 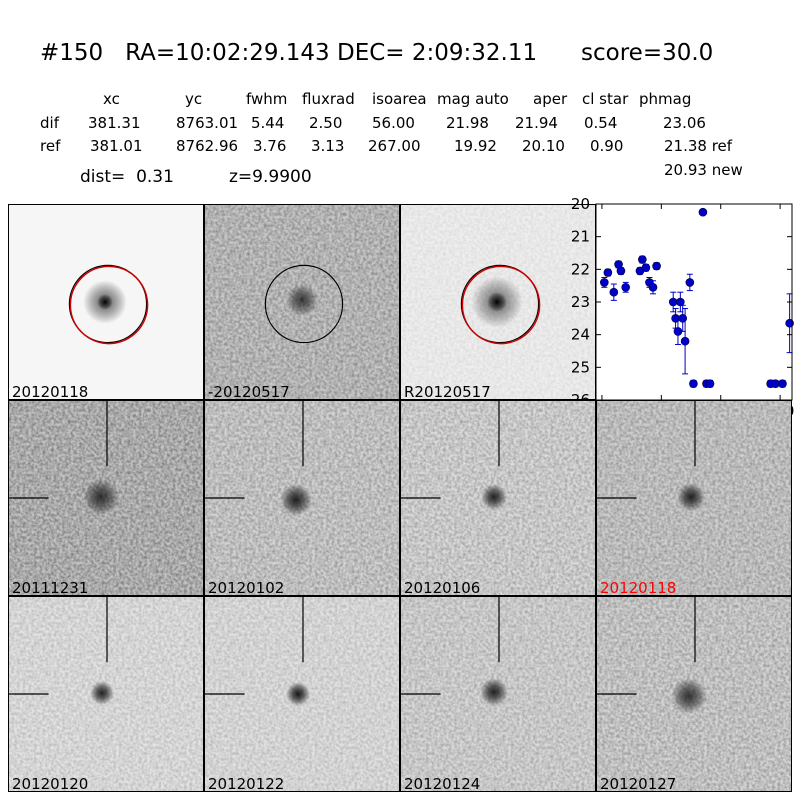 I want to click on col-fluxrad: fluxrad, so click(x=328, y=99).